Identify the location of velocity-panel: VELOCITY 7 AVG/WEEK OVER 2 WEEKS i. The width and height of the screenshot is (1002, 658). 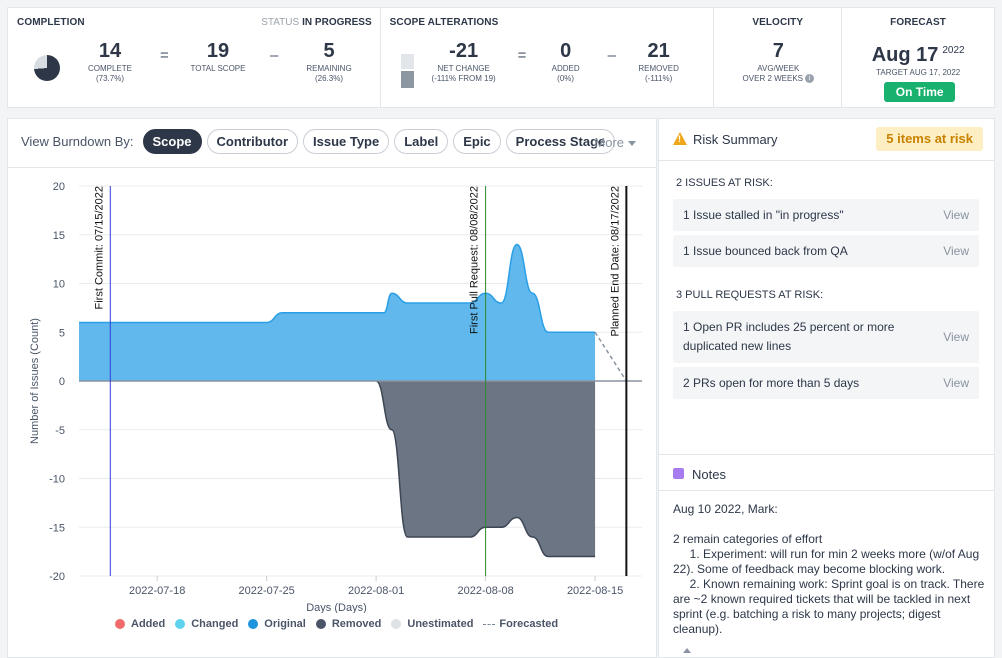
(778, 57).